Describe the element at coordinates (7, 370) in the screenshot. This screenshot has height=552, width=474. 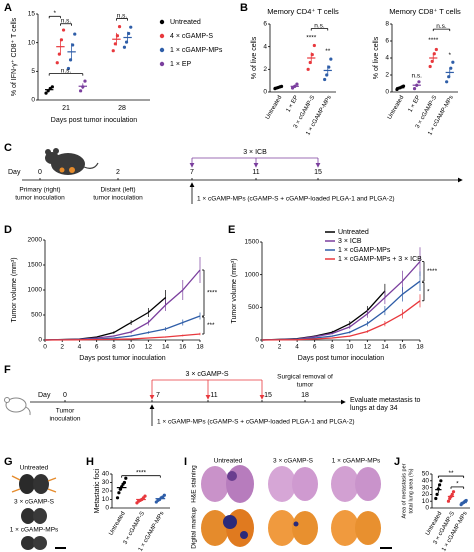
I see `panel-label: F` at that location.